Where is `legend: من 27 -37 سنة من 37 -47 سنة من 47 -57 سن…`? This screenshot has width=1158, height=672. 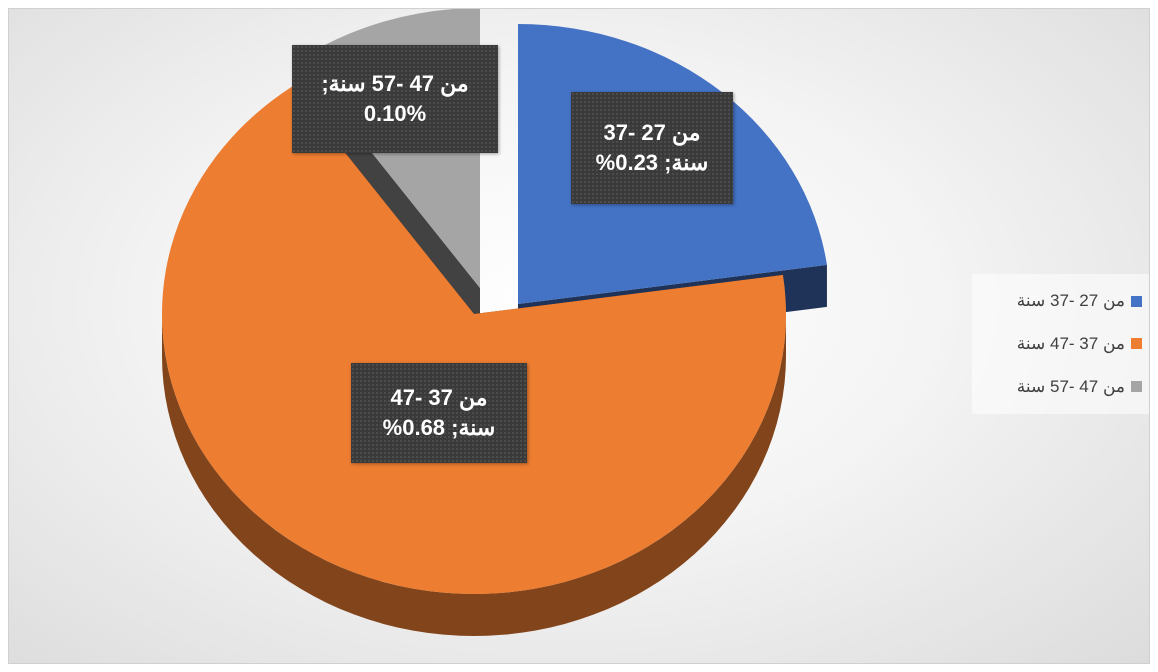
legend: من 27 -37 سنة من 37 -47 سنة من 47 -57 سن… is located at coordinates (1060, 344).